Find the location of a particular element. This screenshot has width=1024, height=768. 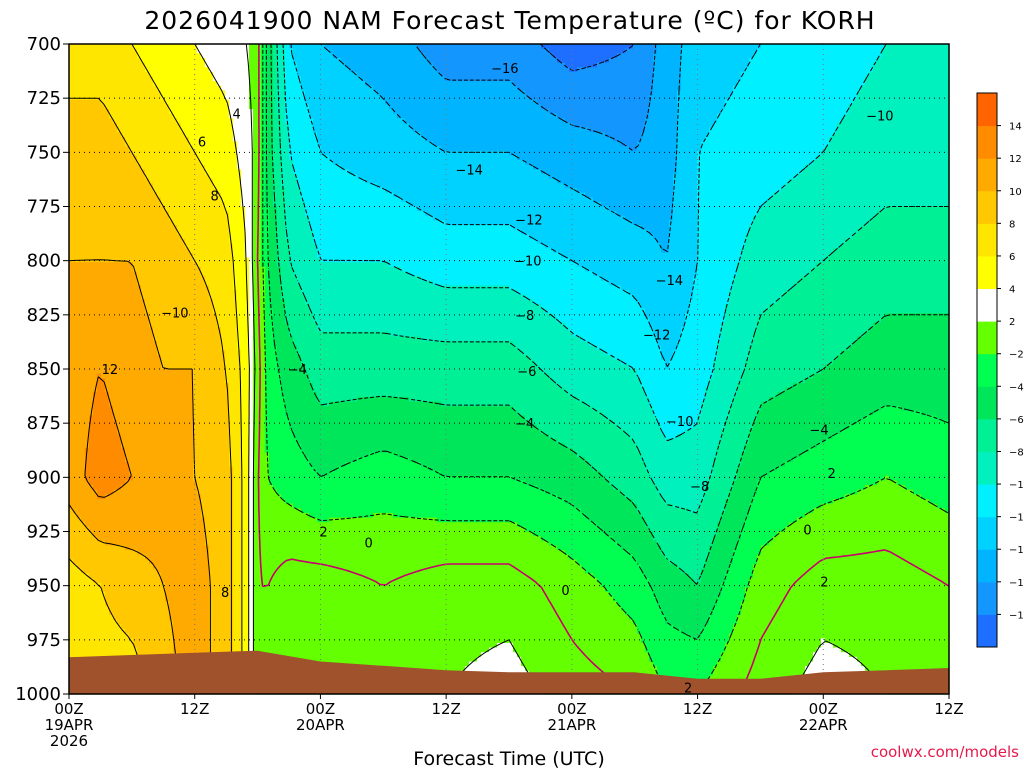

colorbar-swatch is located at coordinates (987, 370).